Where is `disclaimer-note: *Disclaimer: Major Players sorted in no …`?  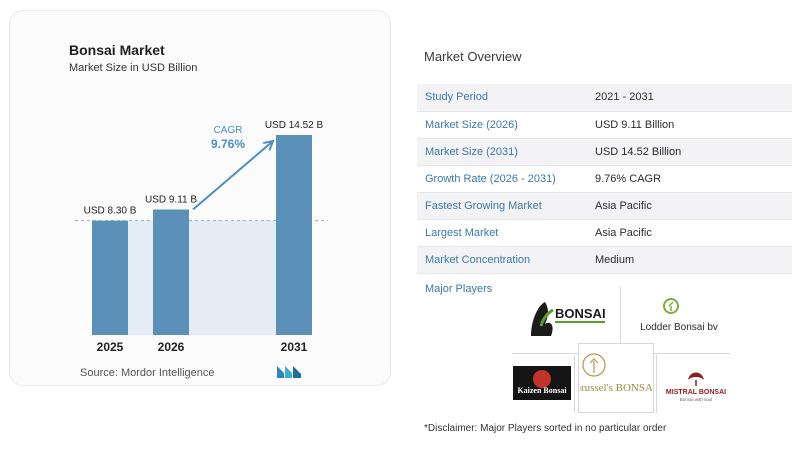 disclaimer-note: *Disclaimer: Major Players sorted in no … is located at coordinates (545, 428).